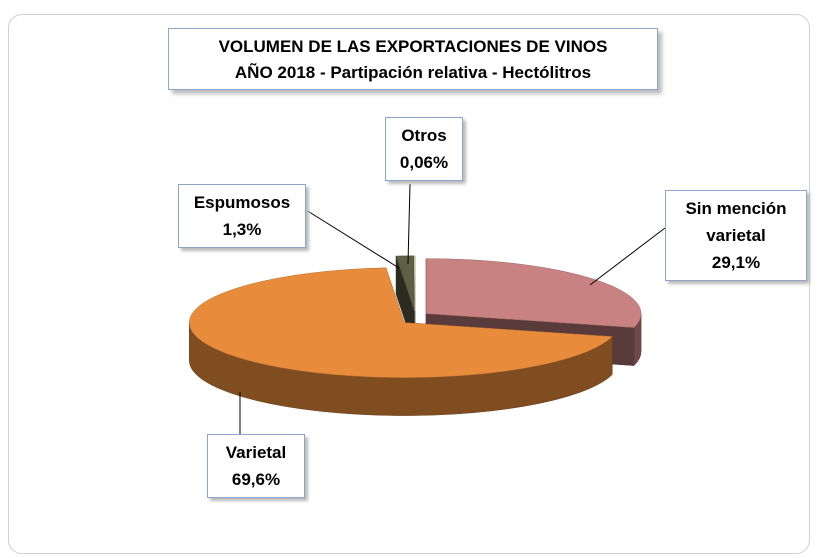 The image size is (820, 558). Describe the element at coordinates (242, 216) in the screenshot. I see `data-label: Espumosos 1,3%` at that location.